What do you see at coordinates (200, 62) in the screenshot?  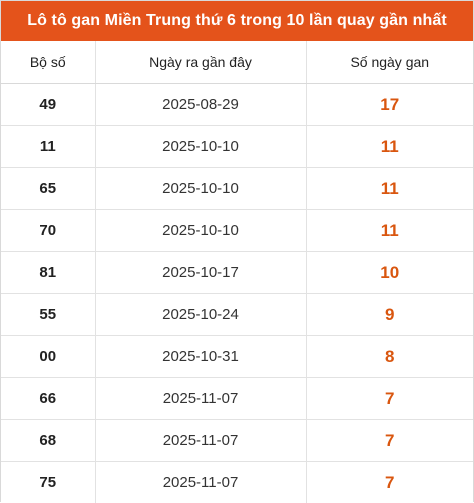 I see `column-header-ngay-ra: Ngày ra gần đây` at bounding box center [200, 62].